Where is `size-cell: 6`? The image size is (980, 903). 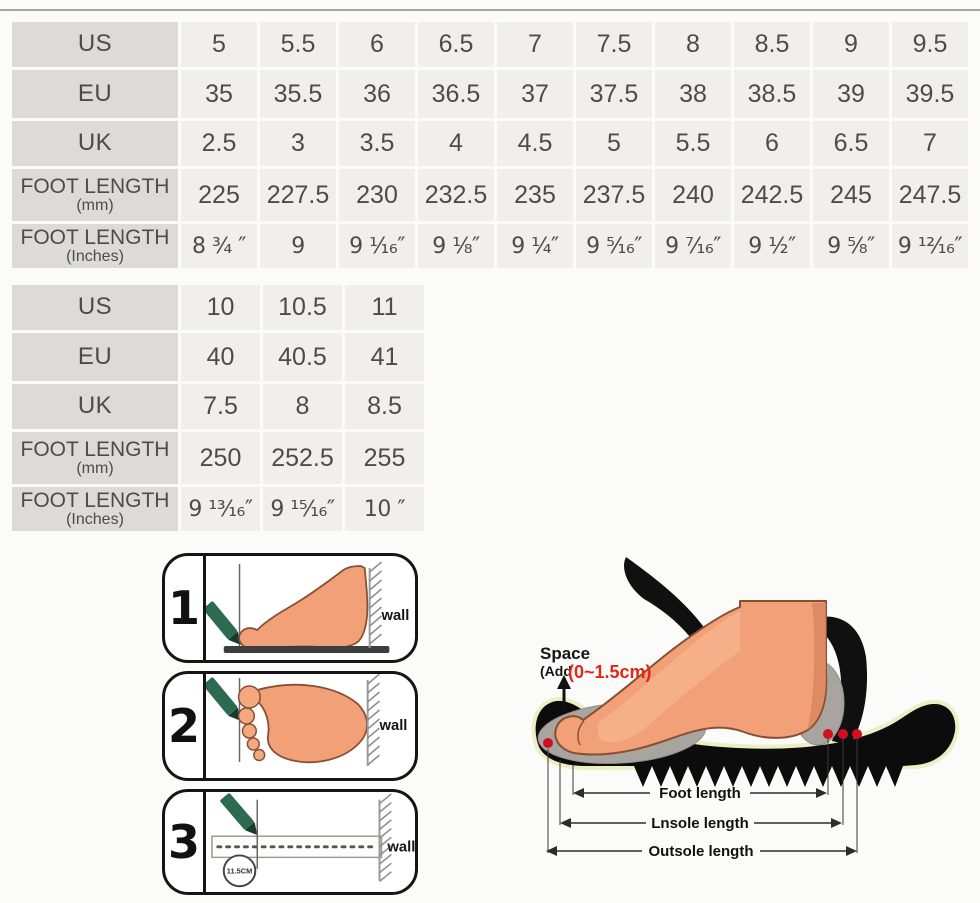
size-cell: 6 is located at coordinates (772, 143).